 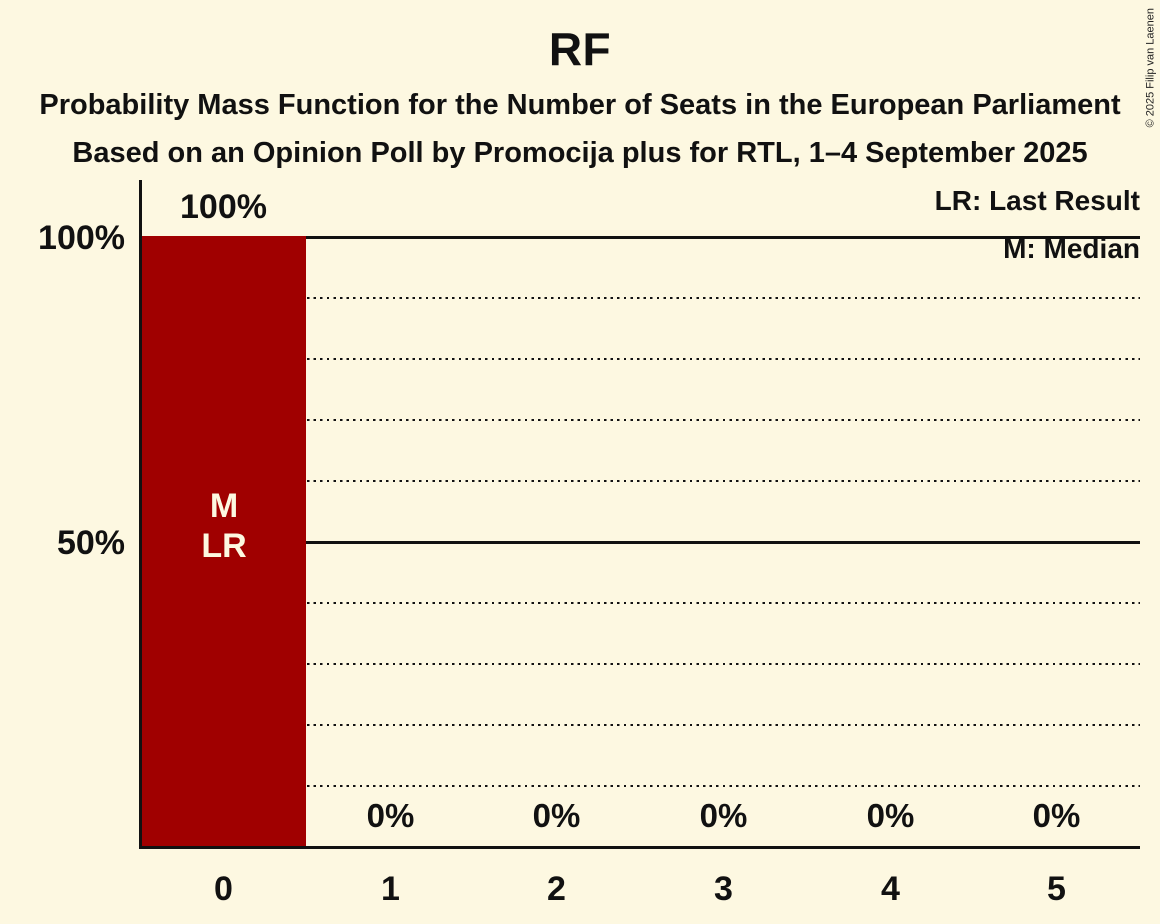 I want to click on bar-value-label-0: 100%, so click(x=223, y=207).